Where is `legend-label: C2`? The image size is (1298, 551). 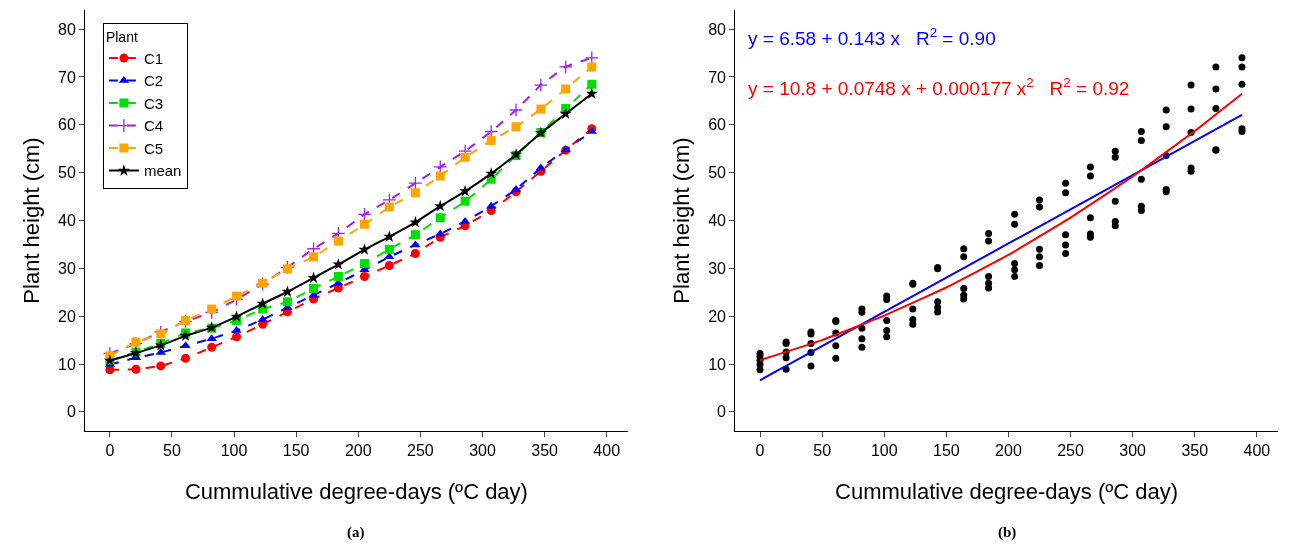
legend-label: C2 is located at coordinates (153, 81).